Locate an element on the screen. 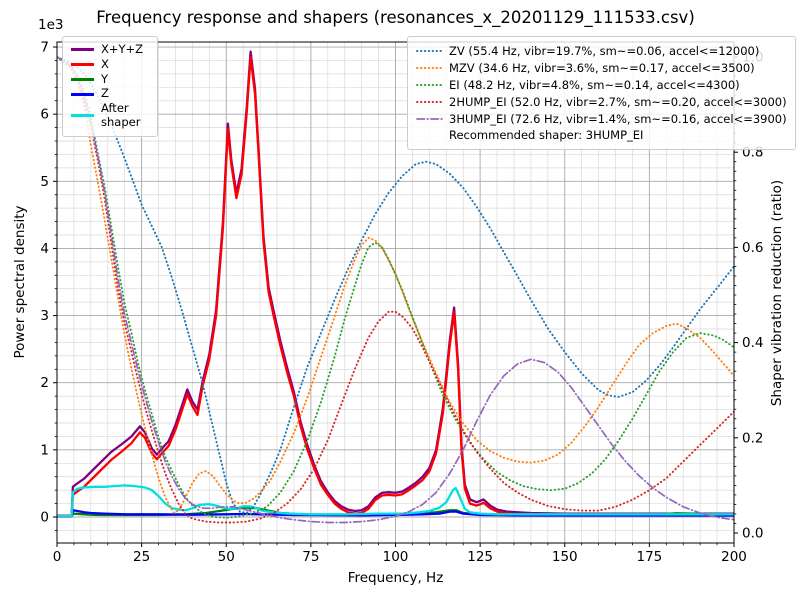 The image size is (800, 600). series-Z is located at coordinates (395, 513).